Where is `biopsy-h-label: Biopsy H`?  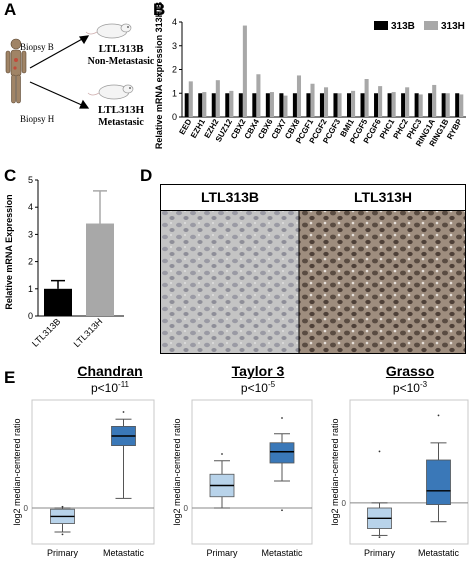
biopsy-h-label: Biopsy H is located at coordinates (37, 119).